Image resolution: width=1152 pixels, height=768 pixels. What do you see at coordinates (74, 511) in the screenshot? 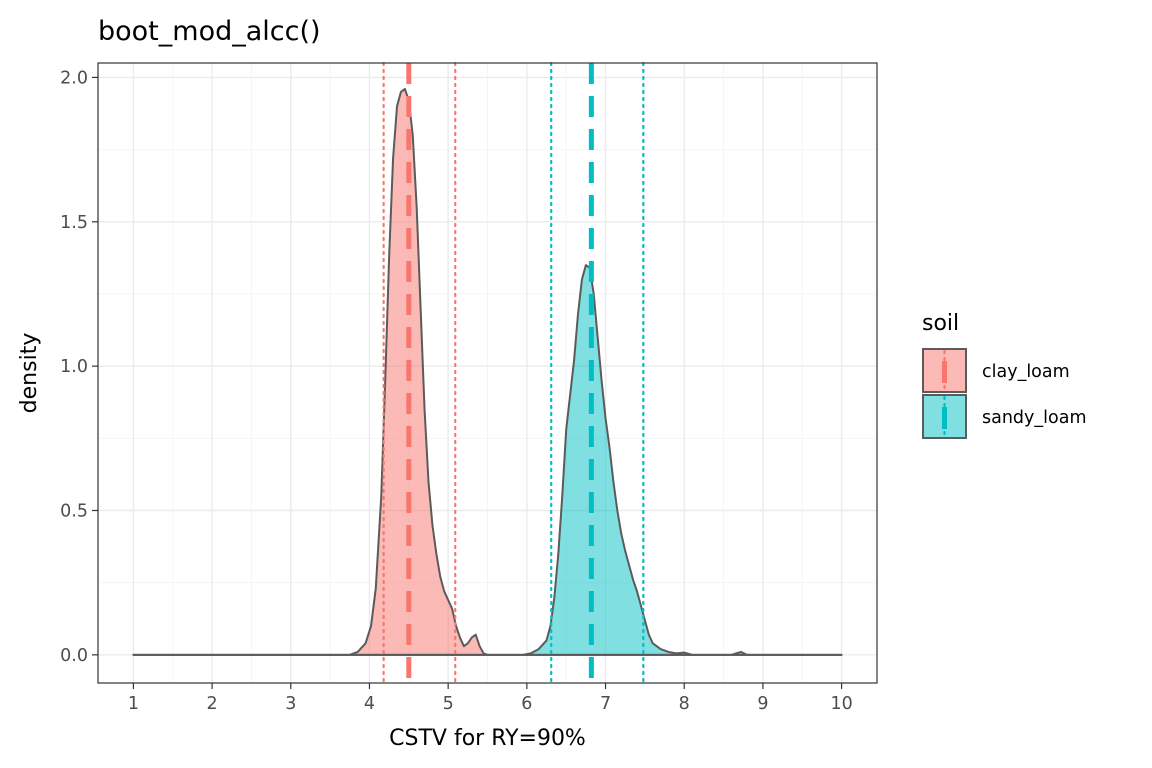
I see `y-tick-label: 0.5` at bounding box center [74, 511].